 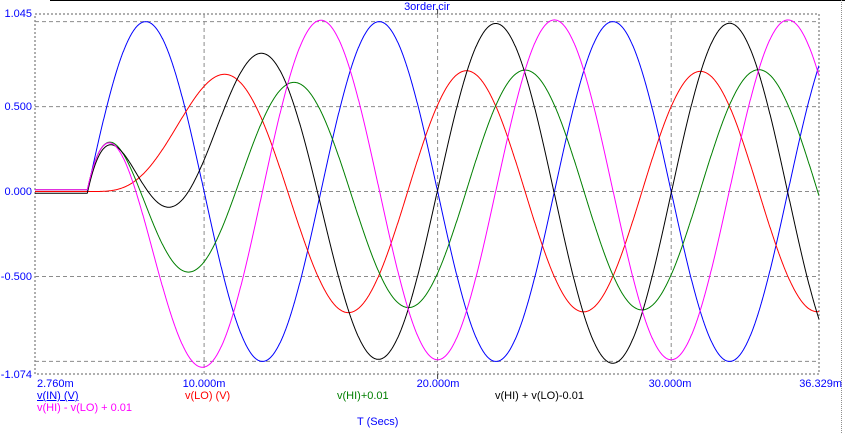 I want to click on x-tick-label: 2.760m, so click(x=55, y=384).